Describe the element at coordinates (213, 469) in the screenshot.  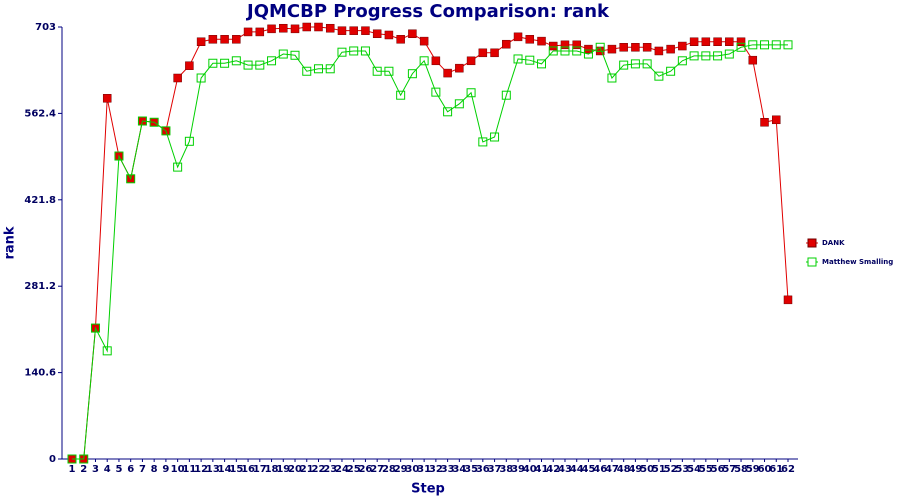
I see `x-tick-label: 13` at that location.